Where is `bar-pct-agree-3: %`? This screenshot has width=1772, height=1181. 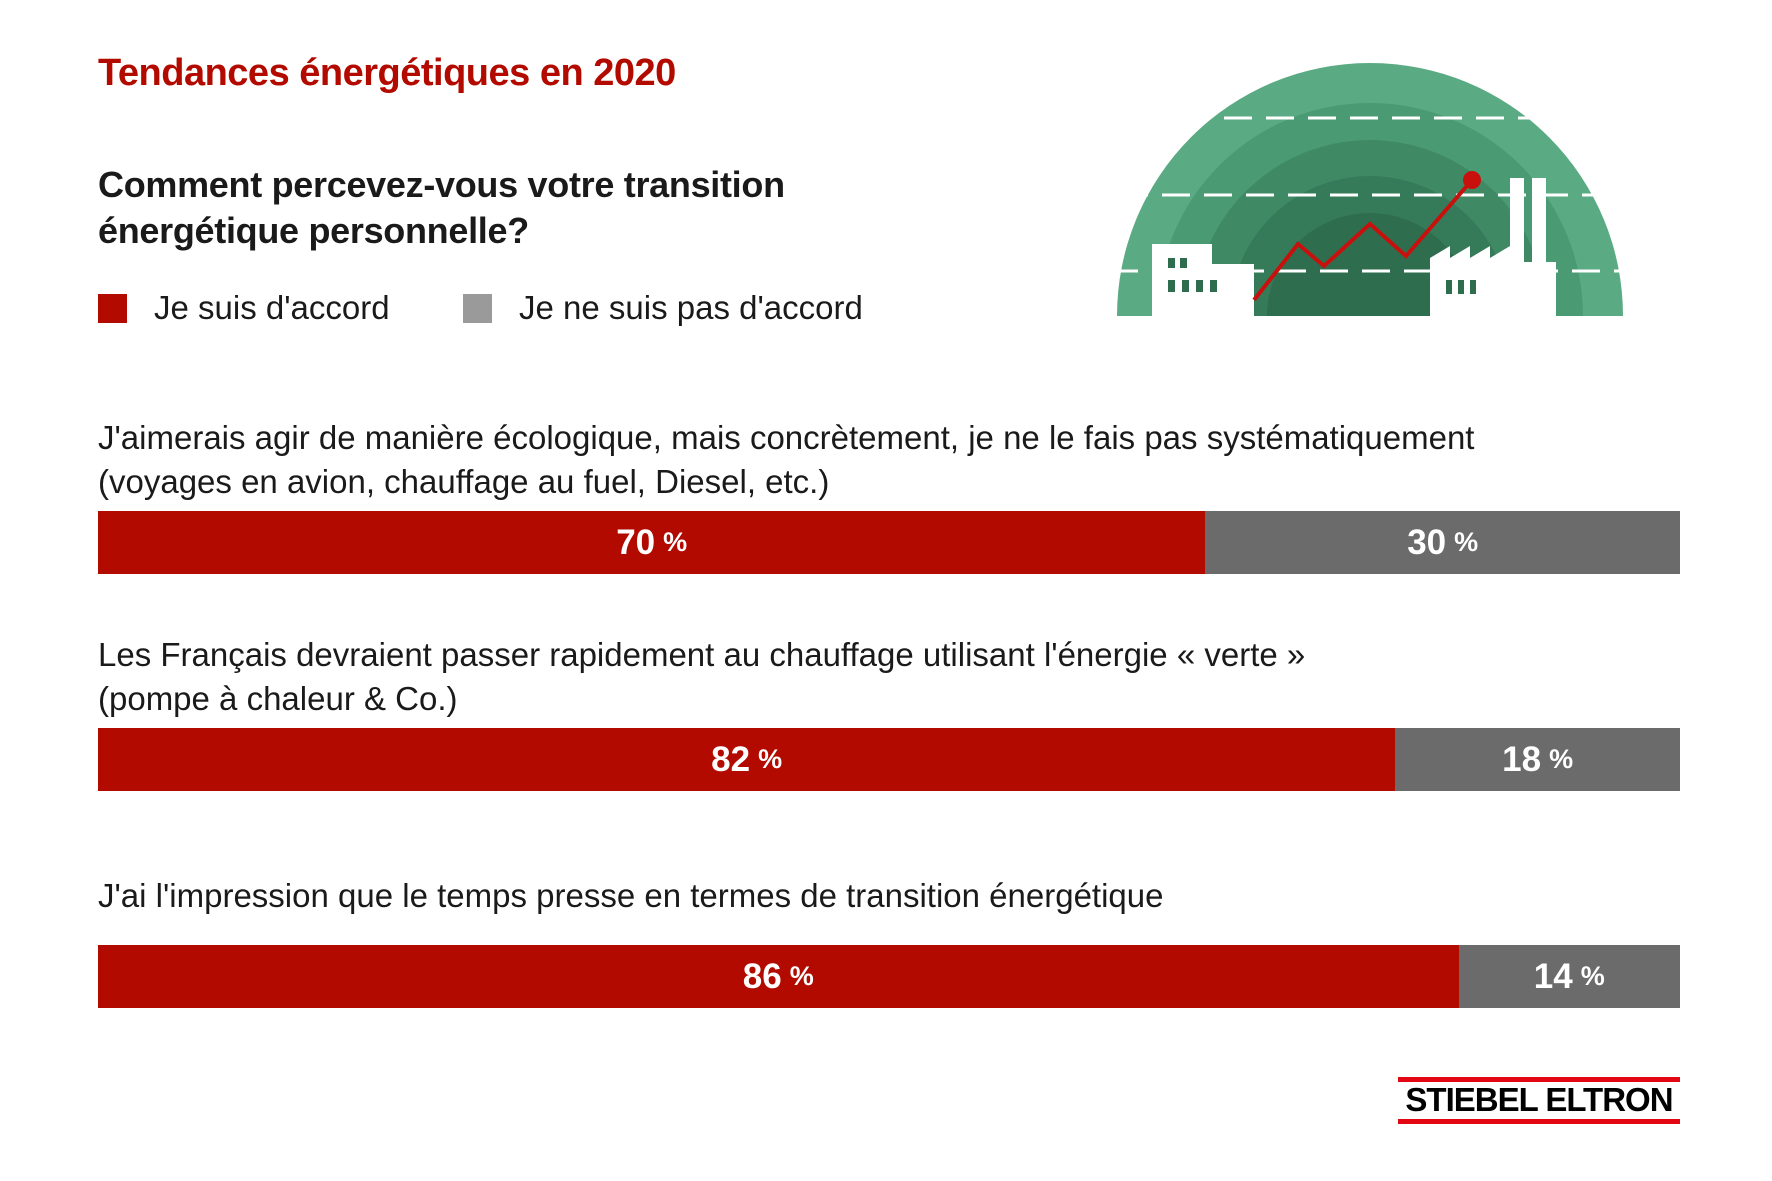 bar-pct-agree-3: % is located at coordinates (801, 976).